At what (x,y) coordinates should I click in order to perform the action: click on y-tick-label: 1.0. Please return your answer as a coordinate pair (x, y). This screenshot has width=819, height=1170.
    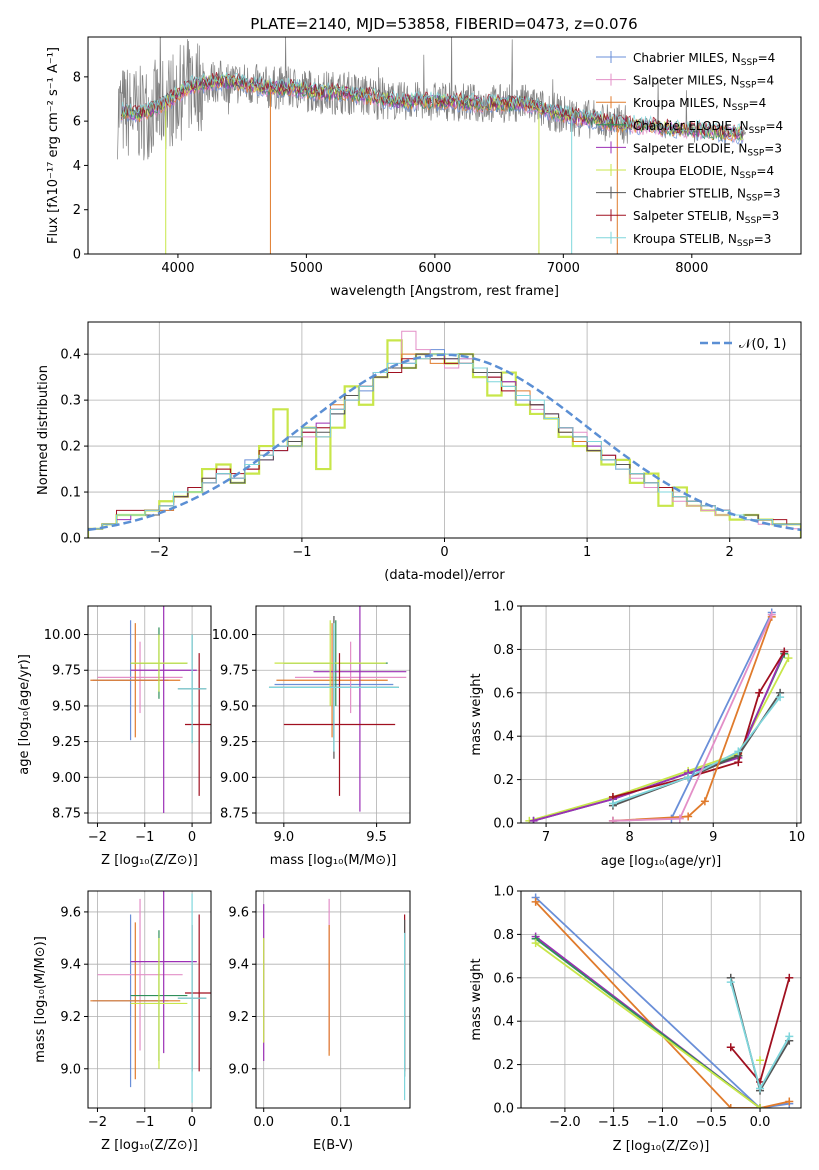
    Looking at the image, I should click on (503, 607).